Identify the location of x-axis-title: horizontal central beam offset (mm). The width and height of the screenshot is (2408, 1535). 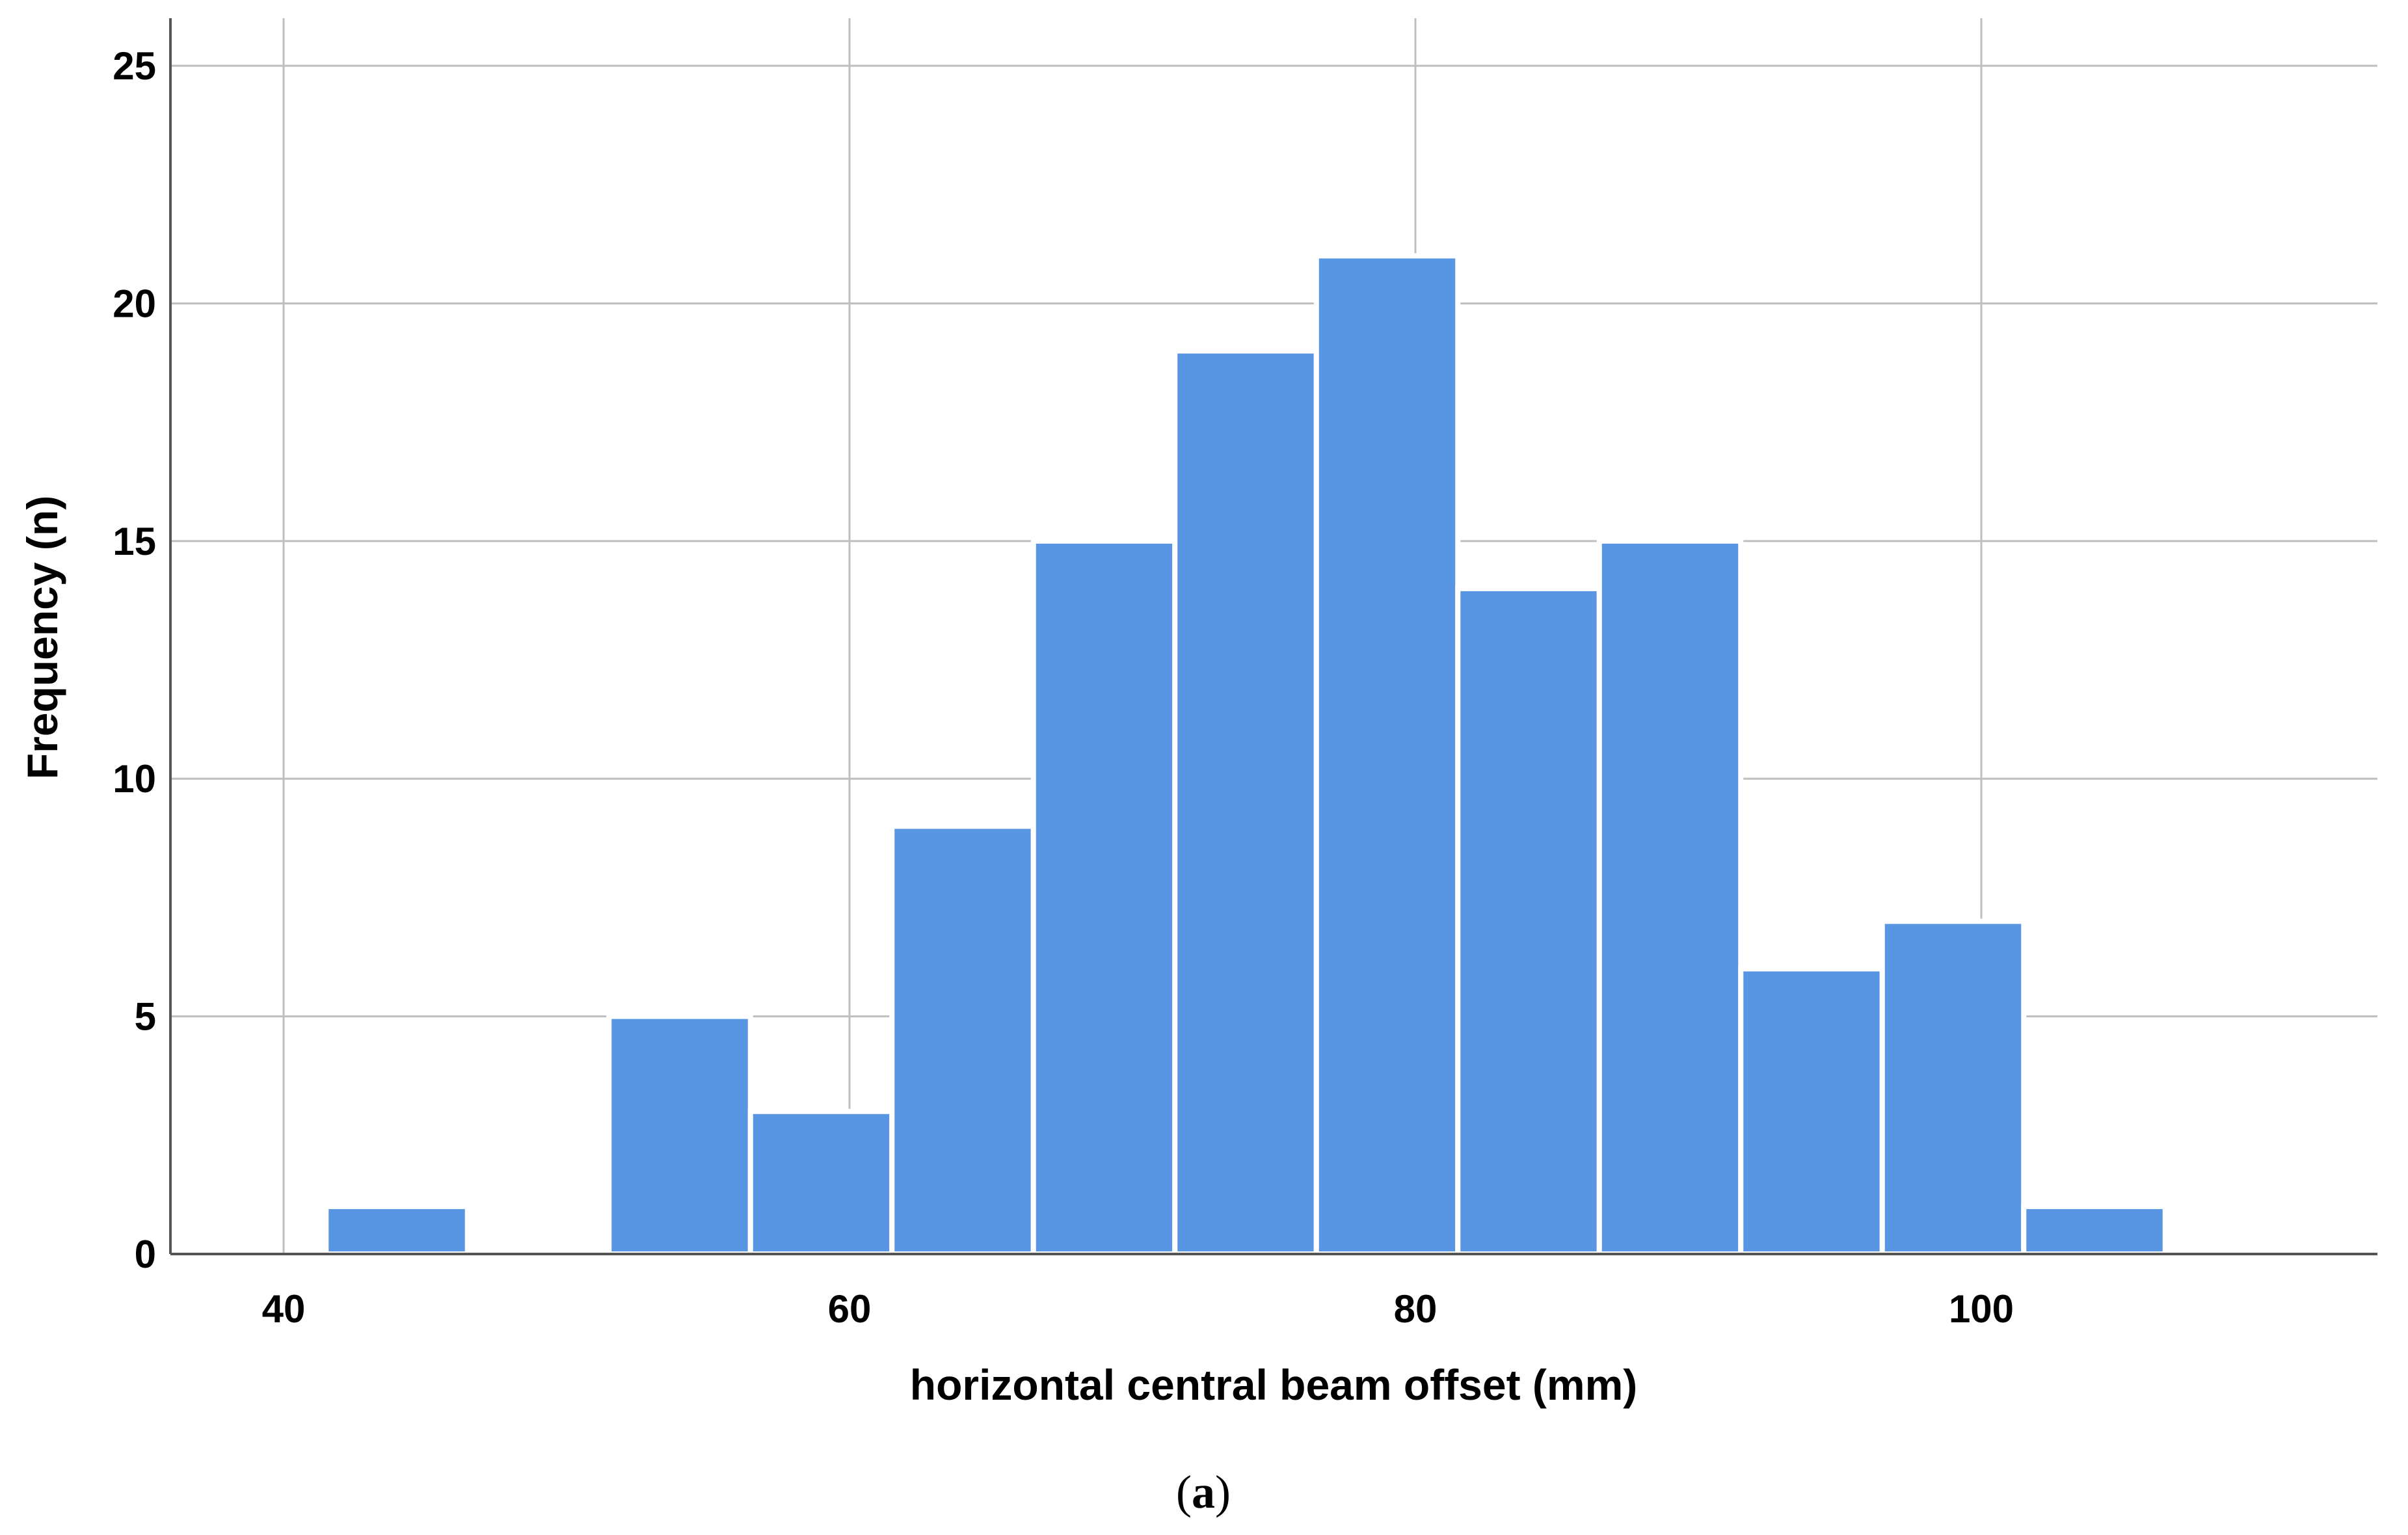
(1274, 1385).